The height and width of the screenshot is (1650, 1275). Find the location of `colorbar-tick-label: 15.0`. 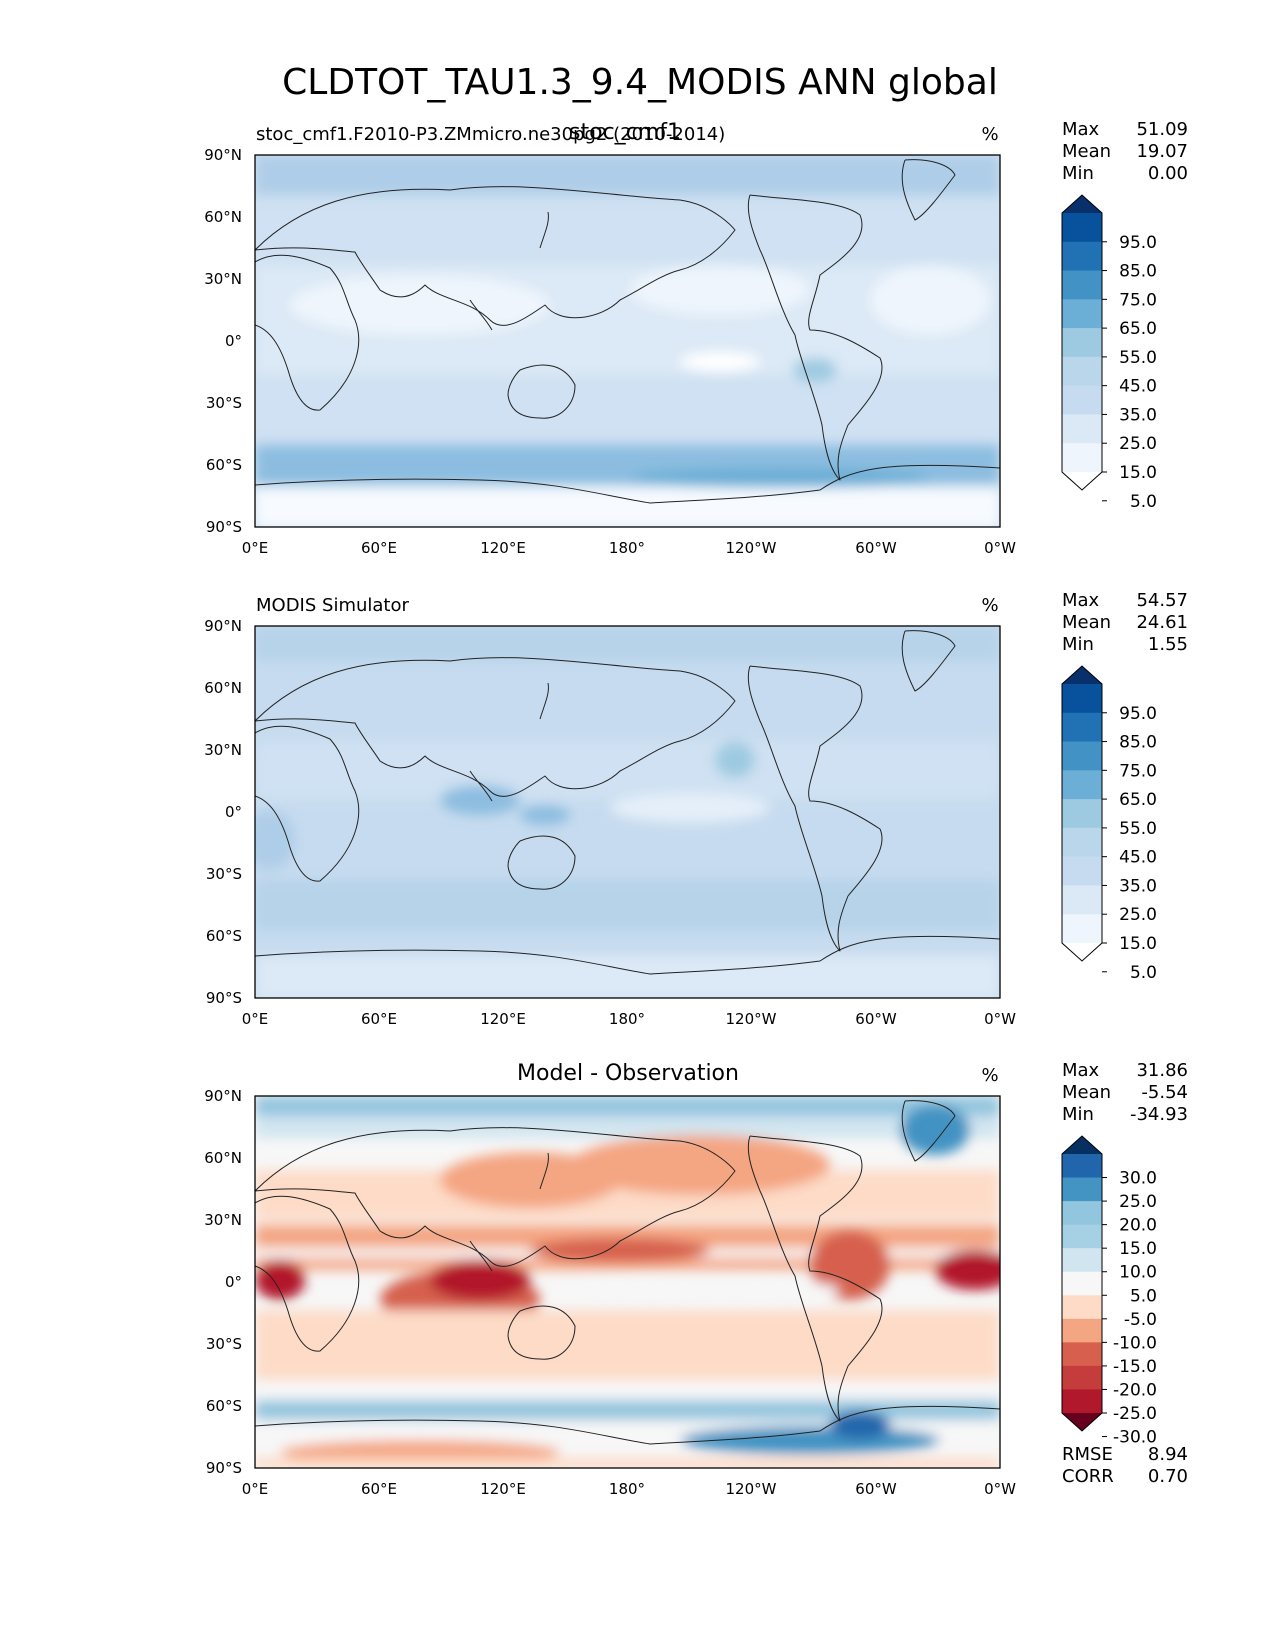

colorbar-tick-label: 15.0 is located at coordinates (1138, 1249).